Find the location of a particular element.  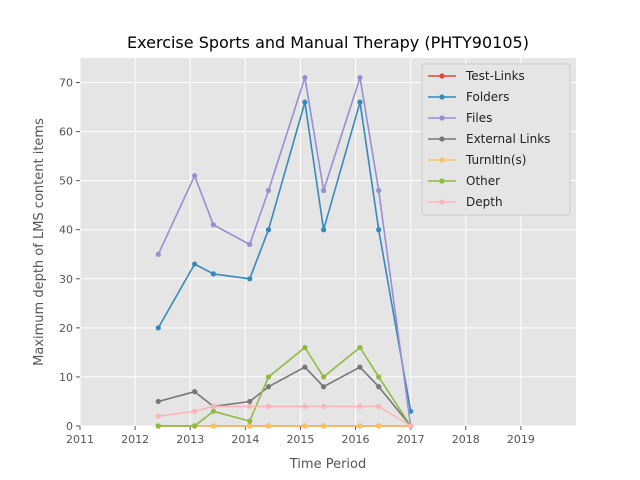

y-tick-label: 10 is located at coordinates (66, 377).